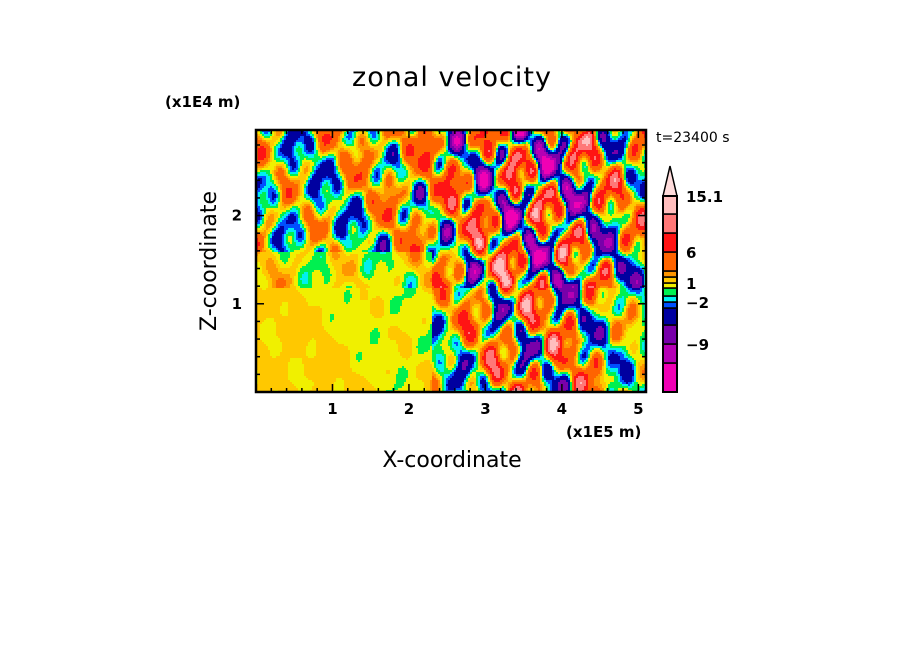 The width and height of the screenshot is (904, 654). What do you see at coordinates (452, 460) in the screenshot?
I see `x-axis-label: X-coordinate` at bounding box center [452, 460].